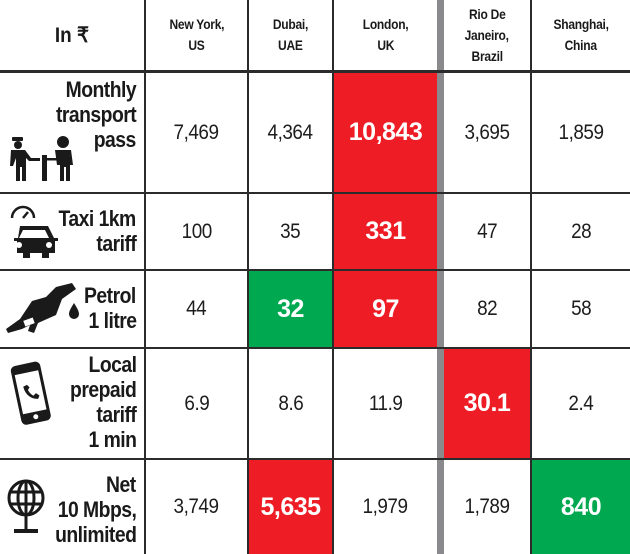  Describe the element at coordinates (196, 403) in the screenshot. I see `table-cell: 6.9` at that location.